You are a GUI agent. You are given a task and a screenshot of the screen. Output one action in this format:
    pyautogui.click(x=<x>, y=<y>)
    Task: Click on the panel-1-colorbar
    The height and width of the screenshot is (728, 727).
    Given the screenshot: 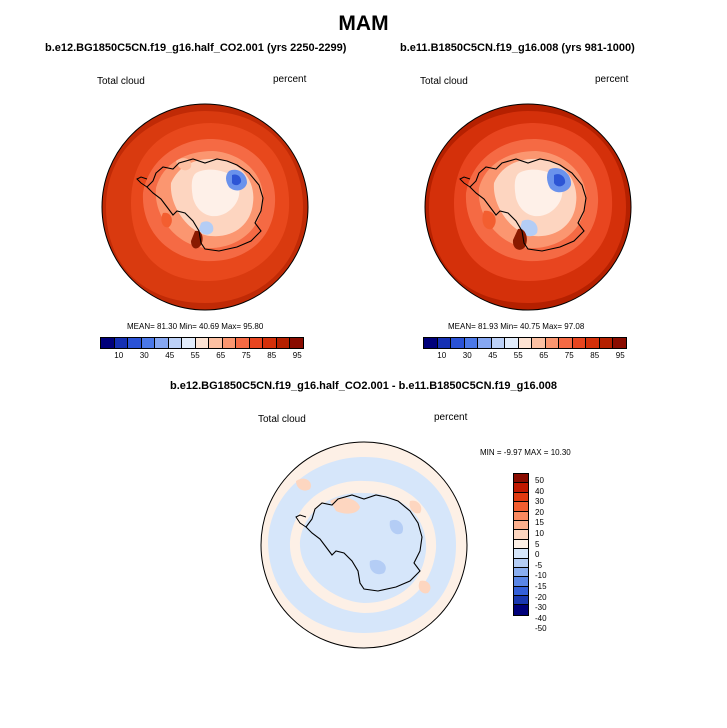 What is the action you would take?
    pyautogui.click(x=202, y=343)
    